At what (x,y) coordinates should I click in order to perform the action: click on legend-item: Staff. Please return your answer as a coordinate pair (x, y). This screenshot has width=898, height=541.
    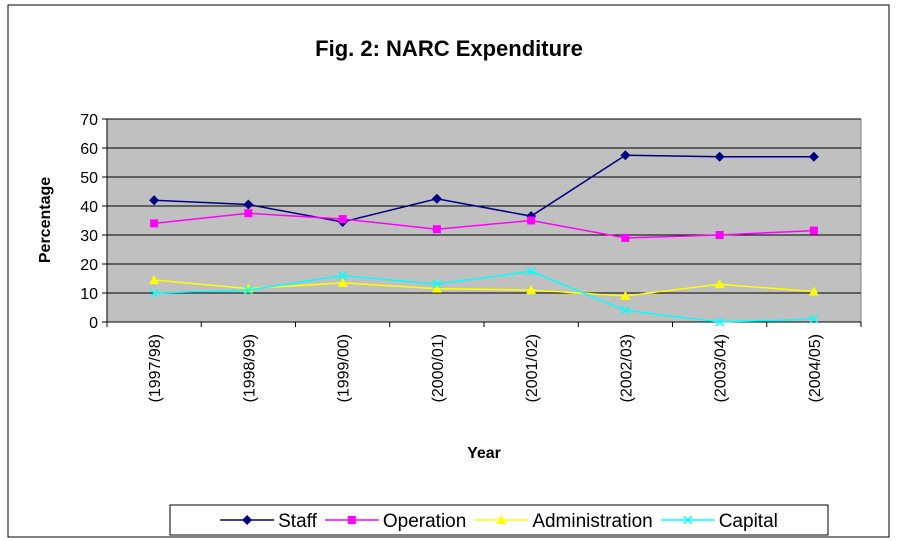
    Looking at the image, I should click on (269, 521).